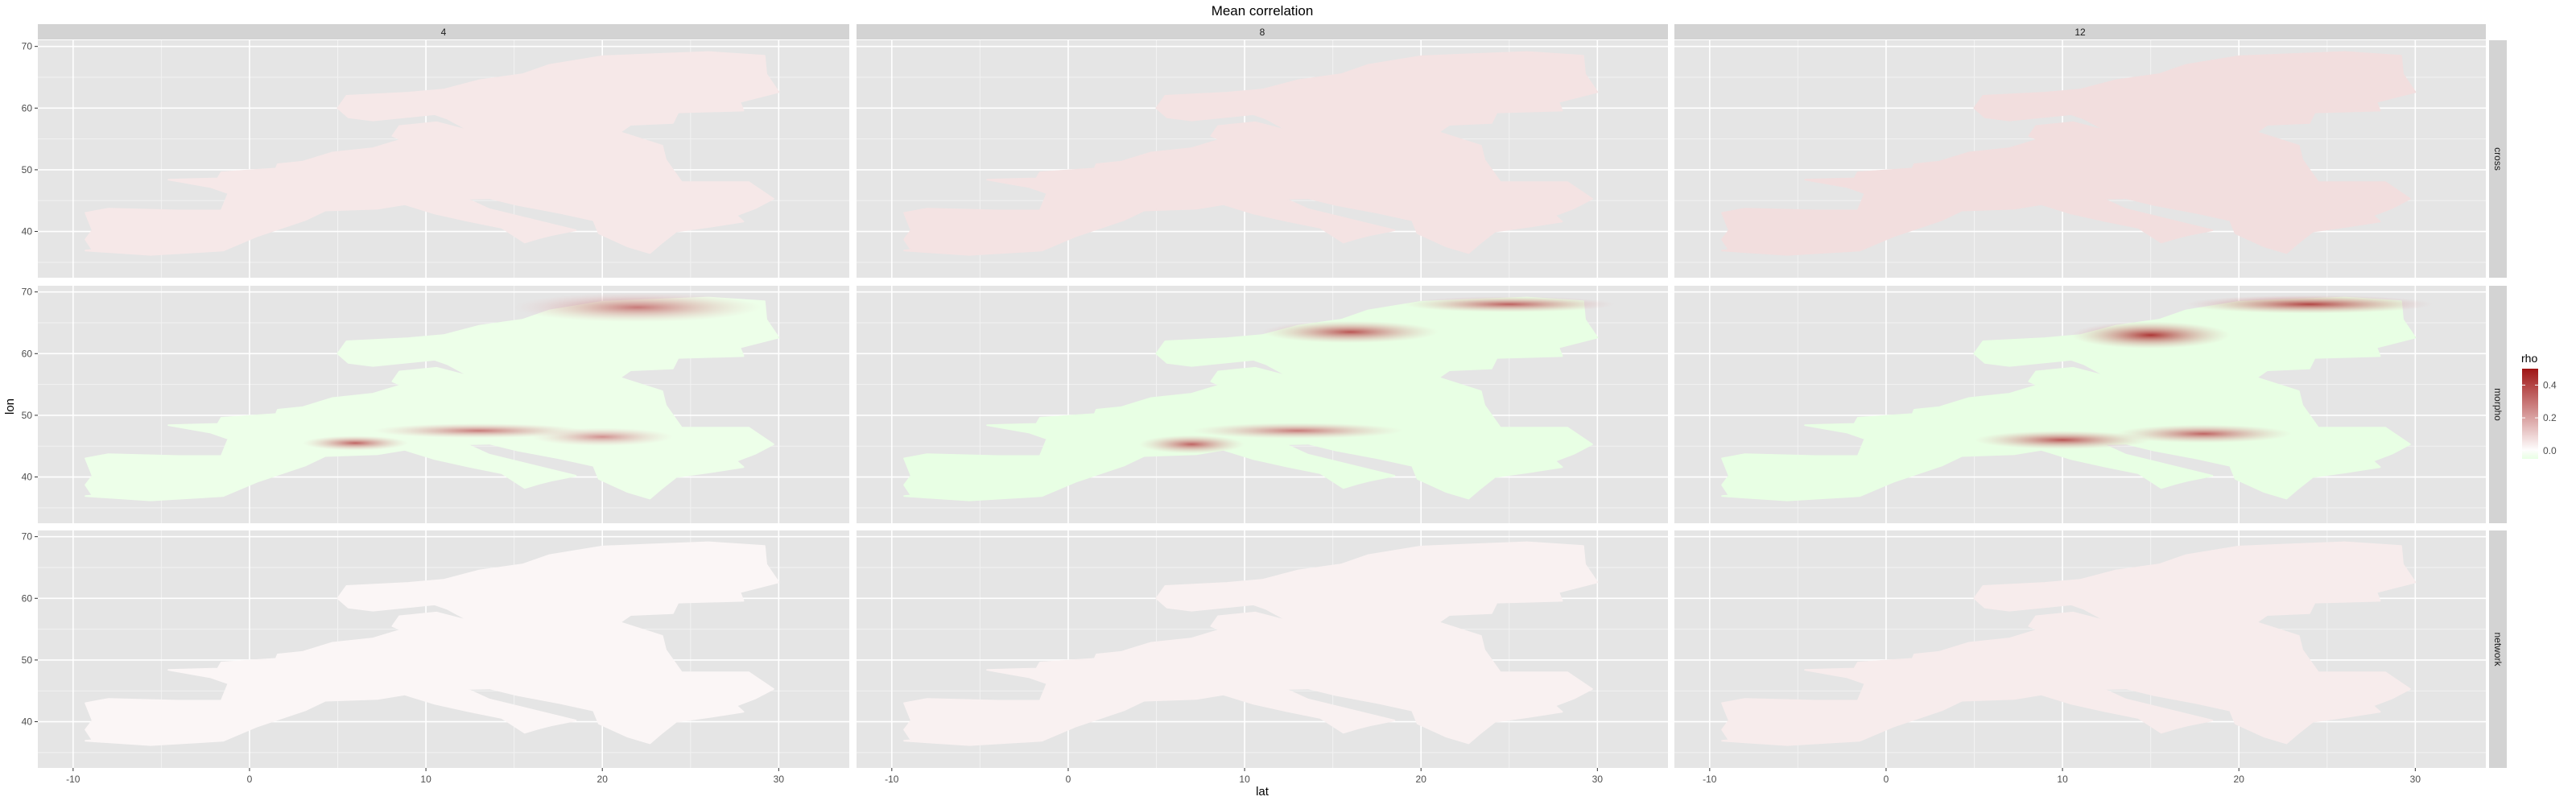 This screenshot has width=2576, height=809. I want to click on column-strip-label: 8, so click(1262, 33).